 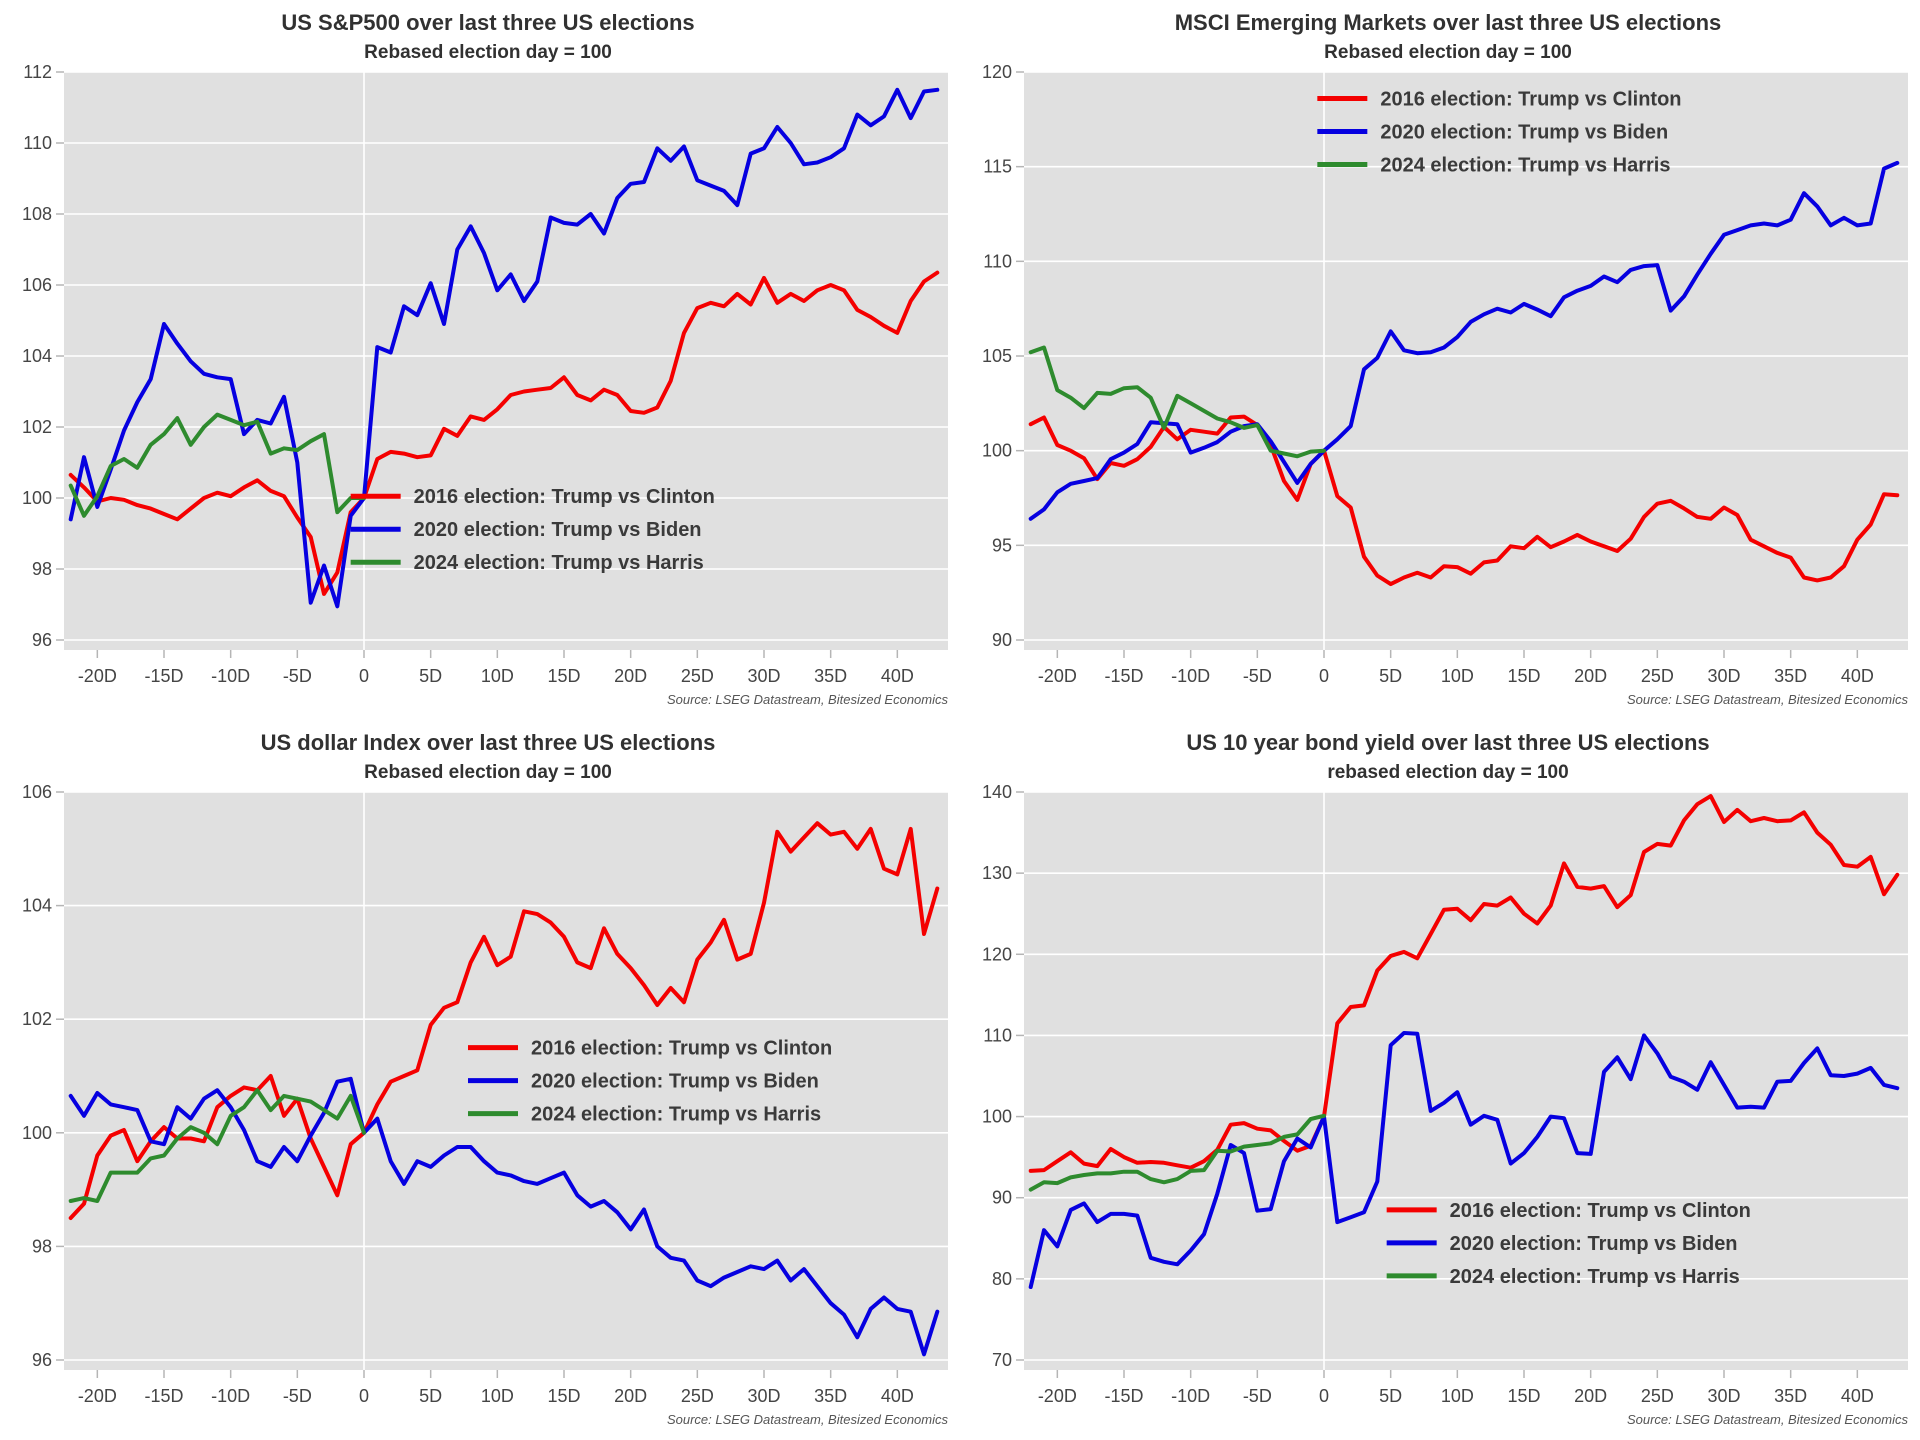 What do you see at coordinates (1002, 1279) in the screenshot?
I see `y-tick-label: 80` at bounding box center [1002, 1279].